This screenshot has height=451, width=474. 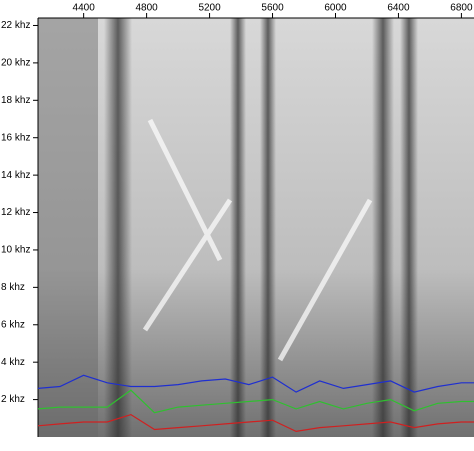 What do you see at coordinates (13, 324) in the screenshot?
I see `y-tick-label: 6 khz` at bounding box center [13, 324].